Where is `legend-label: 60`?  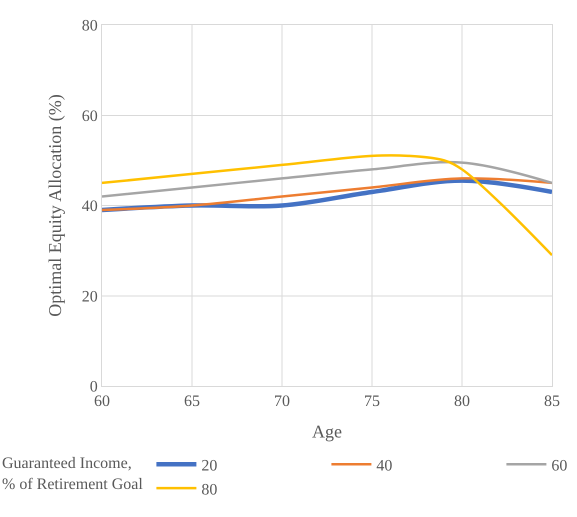
legend-label: 60 is located at coordinates (559, 466).